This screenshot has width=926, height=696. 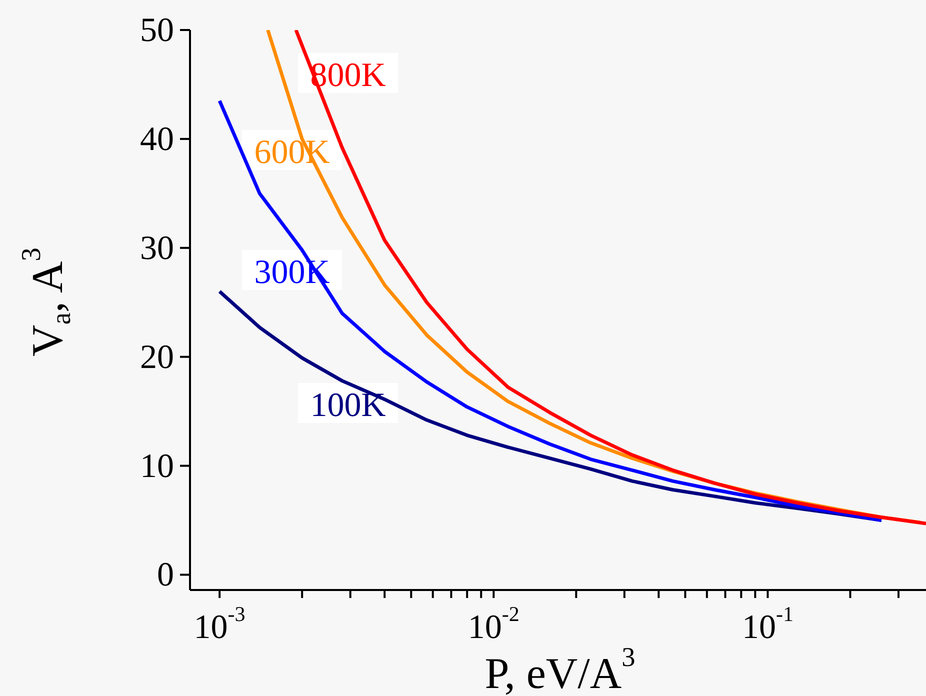 What do you see at coordinates (157, 357) in the screenshot?
I see `y-tick-label: 20` at bounding box center [157, 357].